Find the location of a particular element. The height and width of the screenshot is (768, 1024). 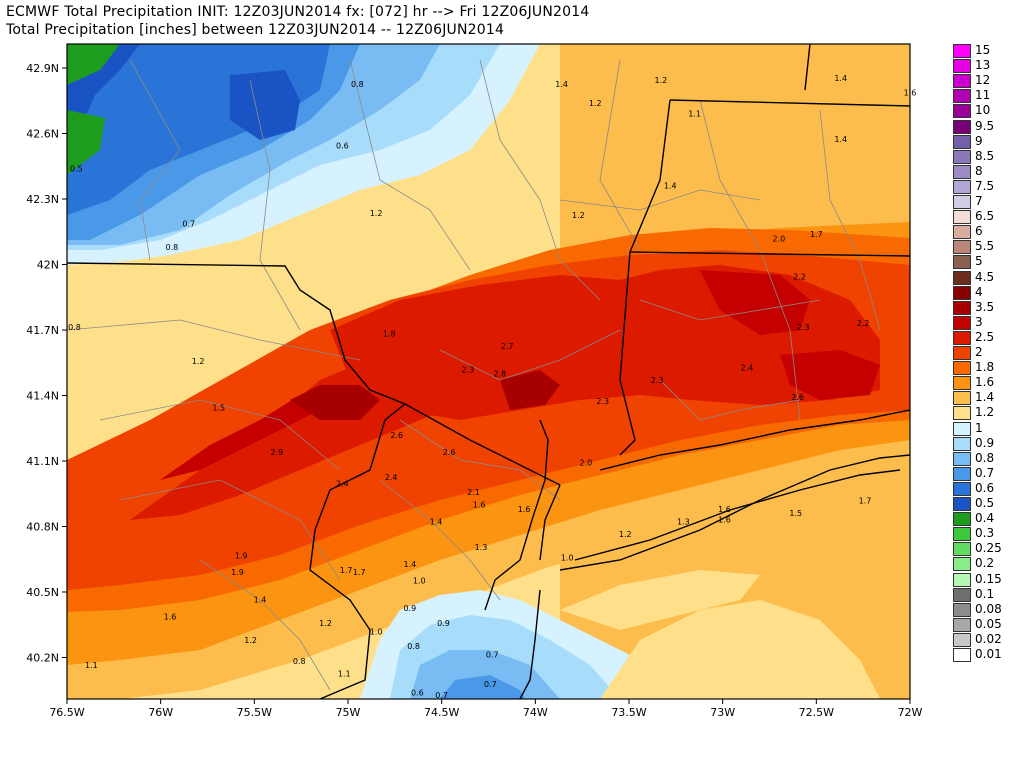

legend-entry: 11 is located at coordinates (988, 96).